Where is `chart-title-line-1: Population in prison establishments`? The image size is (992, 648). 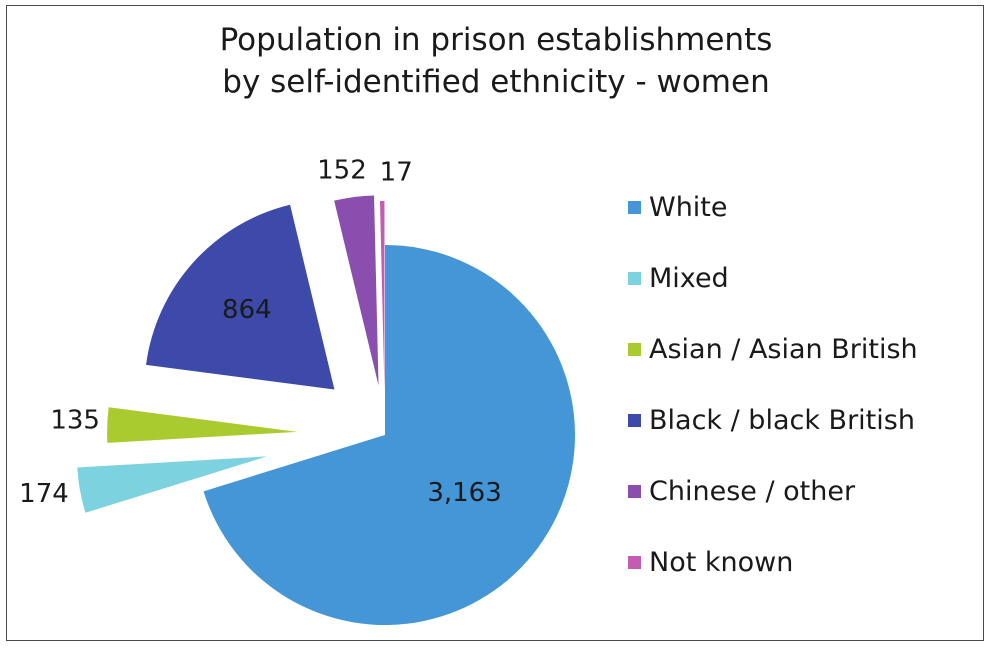 chart-title-line-1: Population in prison establishments is located at coordinates (496, 40).